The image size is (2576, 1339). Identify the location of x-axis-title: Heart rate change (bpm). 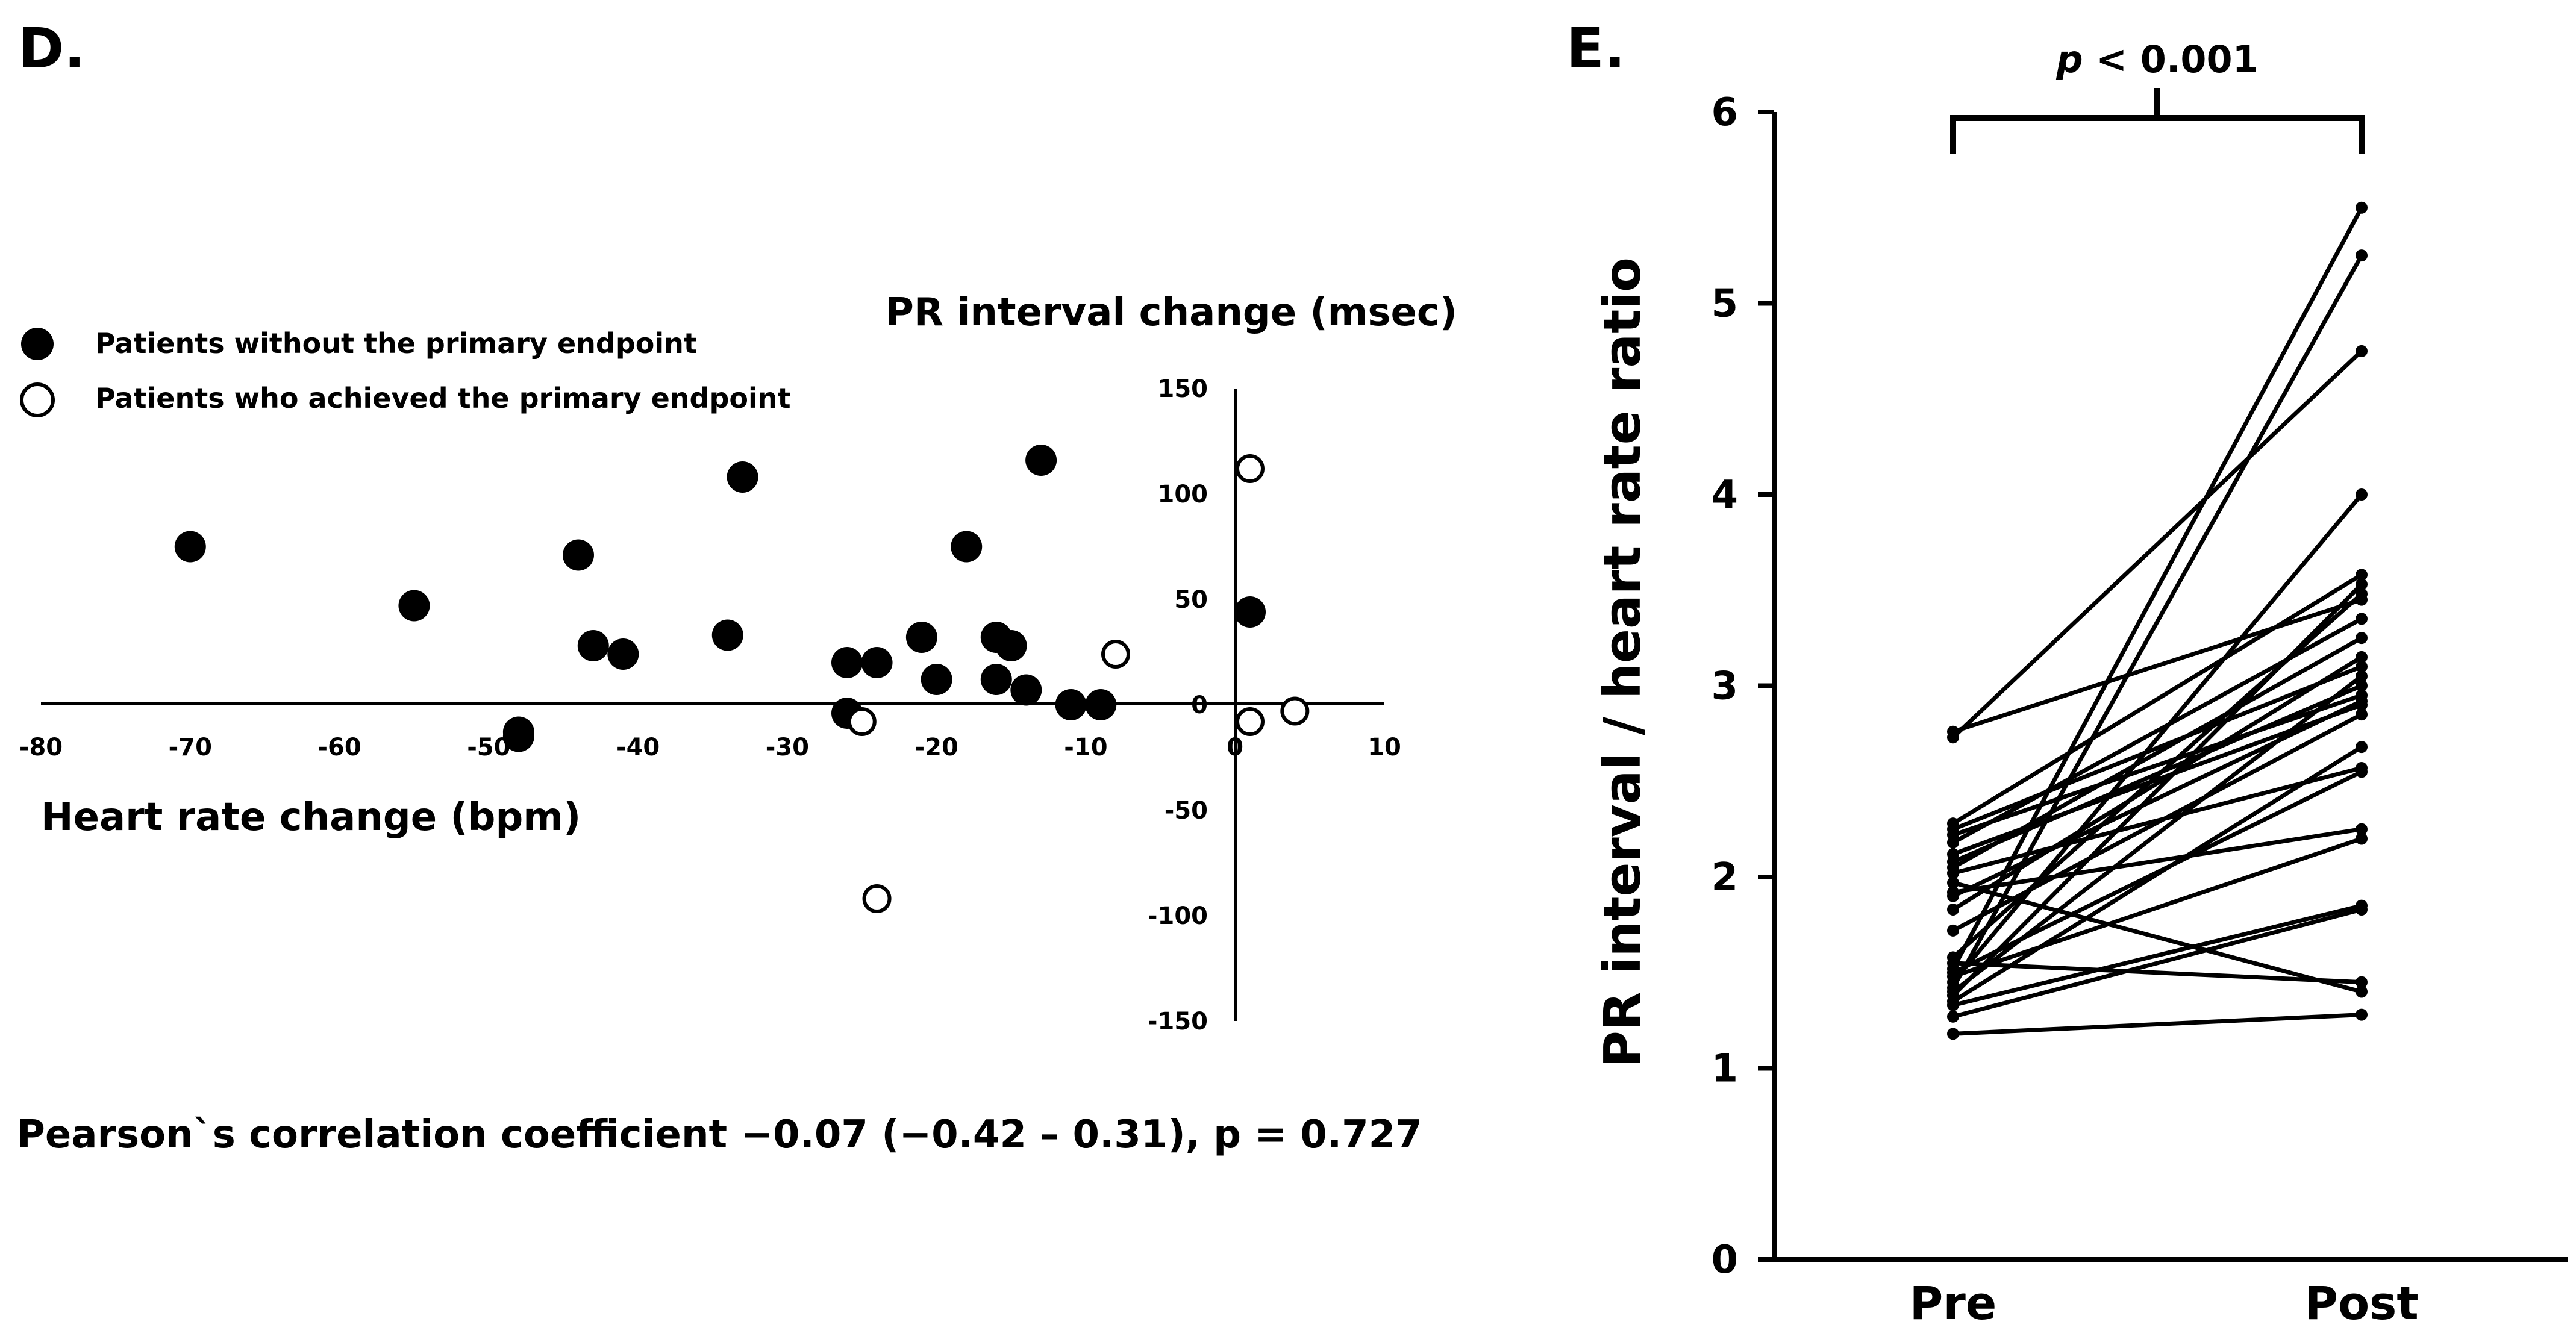
(311, 817).